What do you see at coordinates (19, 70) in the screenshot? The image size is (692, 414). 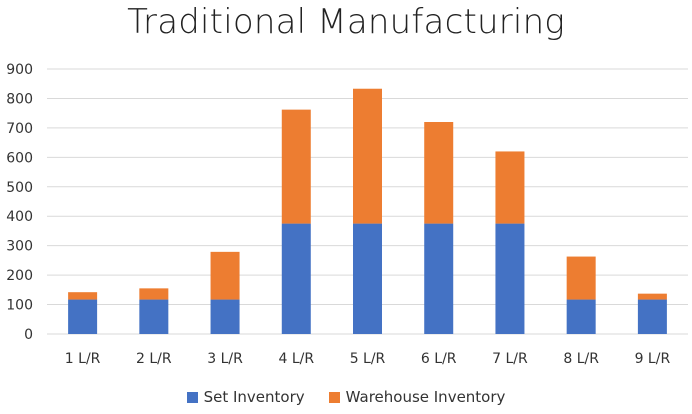 I see `y-tick-label: 900` at bounding box center [19, 70].